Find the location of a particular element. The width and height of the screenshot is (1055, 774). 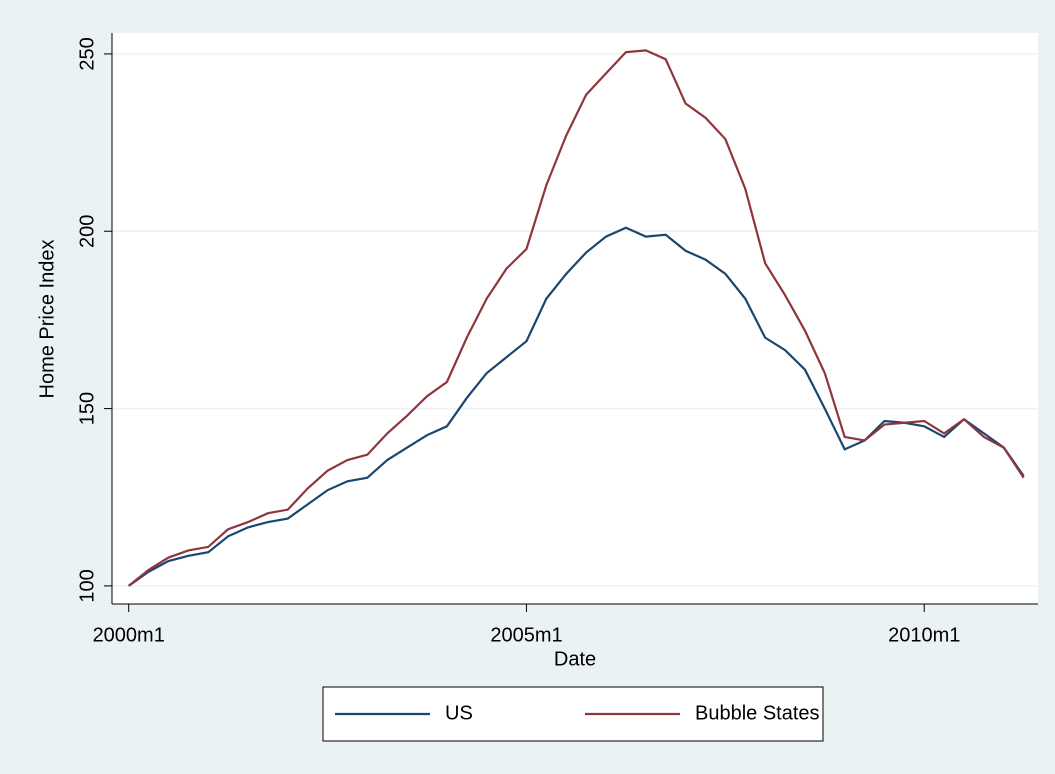

x-axis-title: Date is located at coordinates (575, 659).